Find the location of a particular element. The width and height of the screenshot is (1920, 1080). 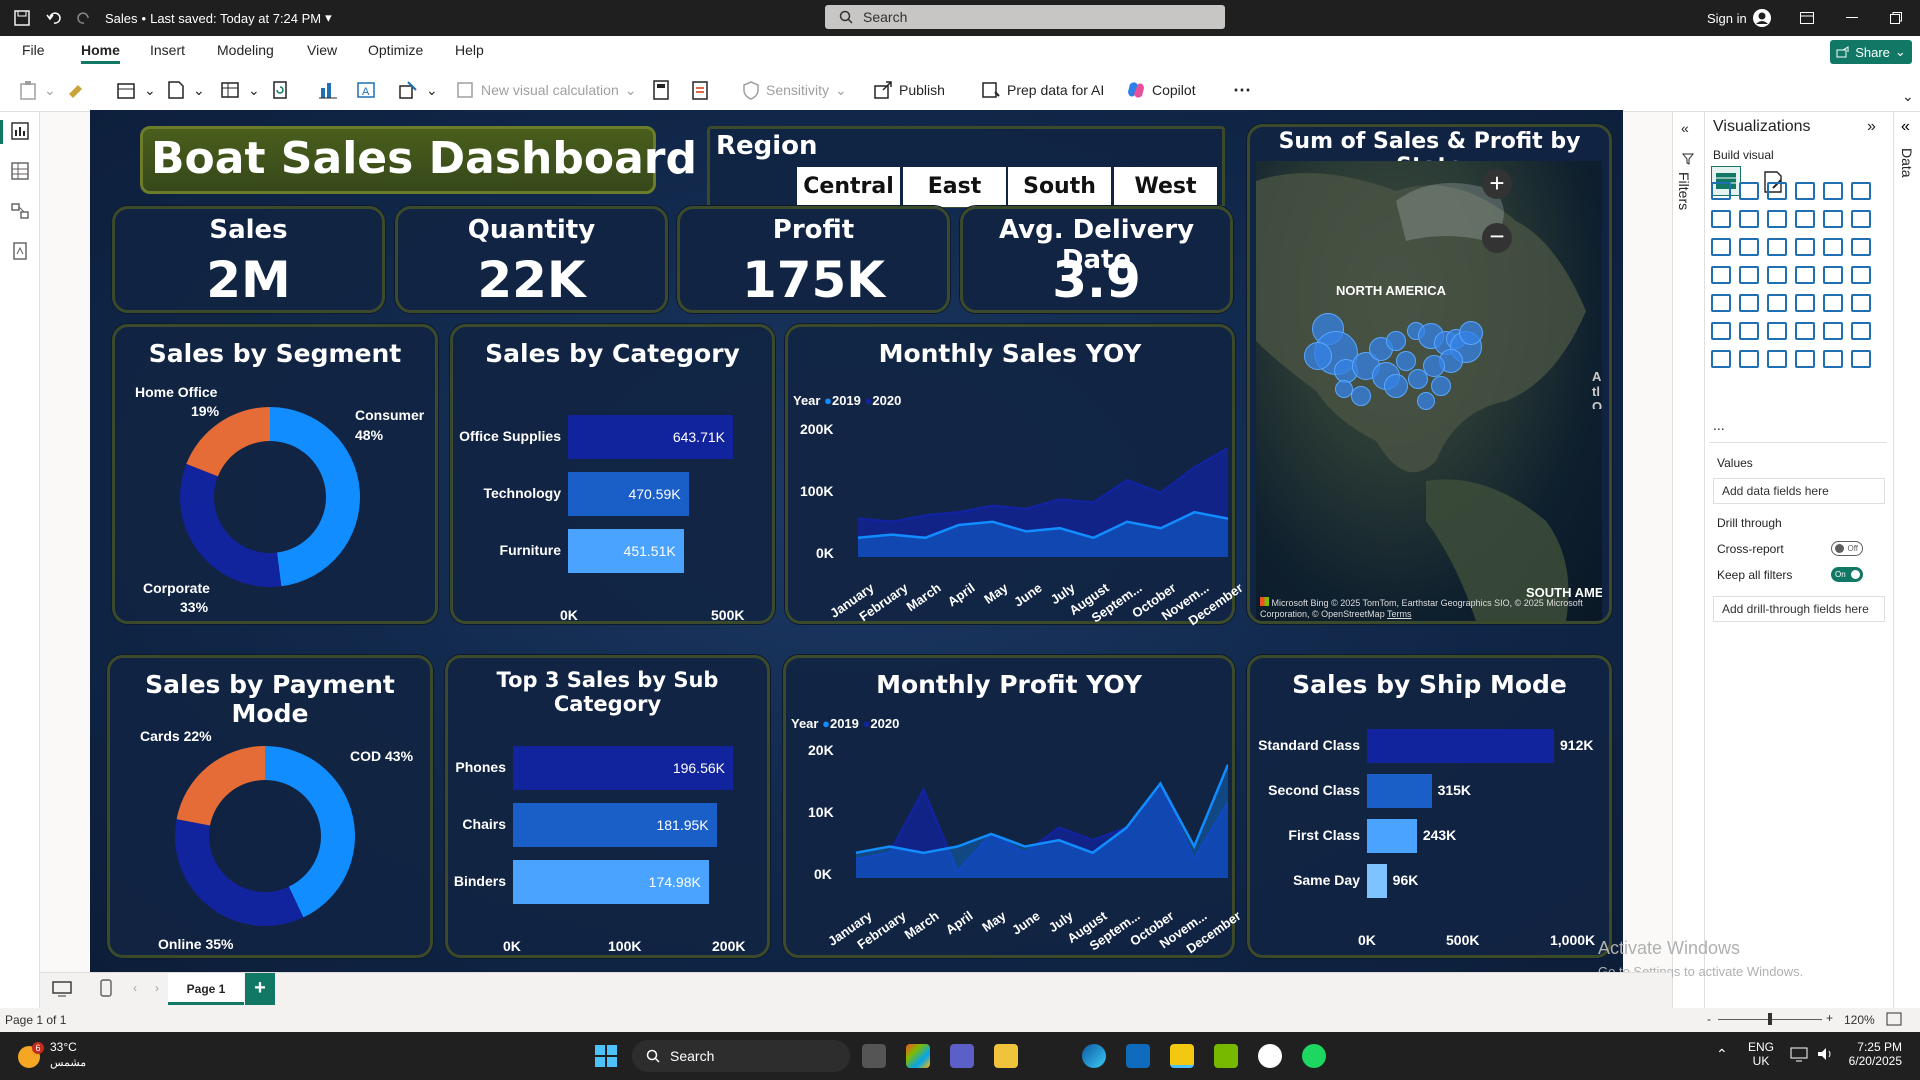

100-bar-visual-icon is located at coordinates (1833, 191).